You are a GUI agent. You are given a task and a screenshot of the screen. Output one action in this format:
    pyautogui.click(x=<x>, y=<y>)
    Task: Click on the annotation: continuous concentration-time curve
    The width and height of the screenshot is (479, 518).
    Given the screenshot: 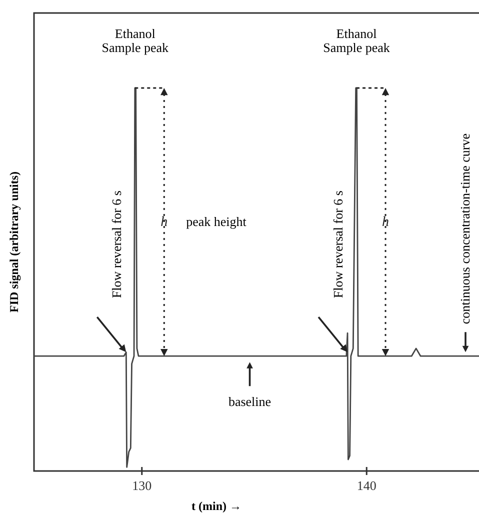 What is the action you would take?
    pyautogui.click(x=465, y=228)
    